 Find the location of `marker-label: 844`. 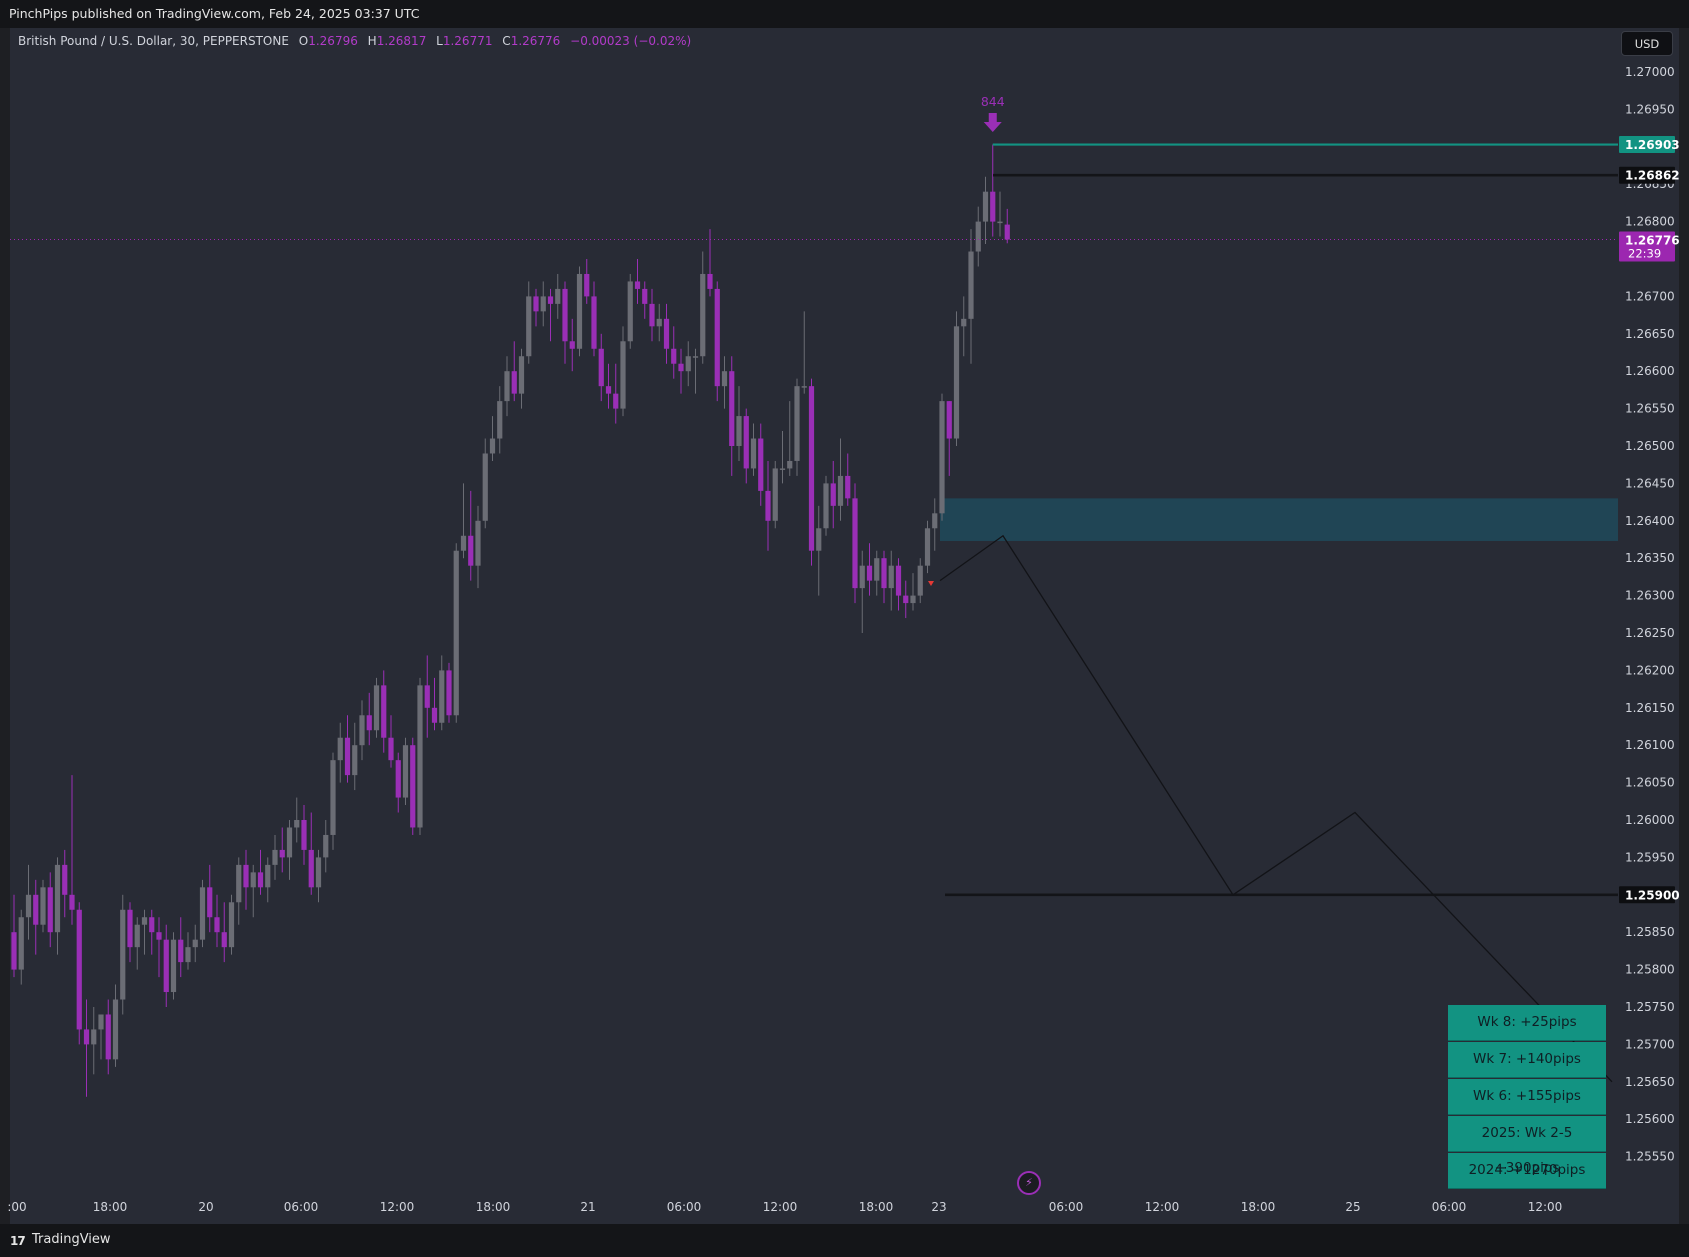

marker-label: 844 is located at coordinates (993, 101).